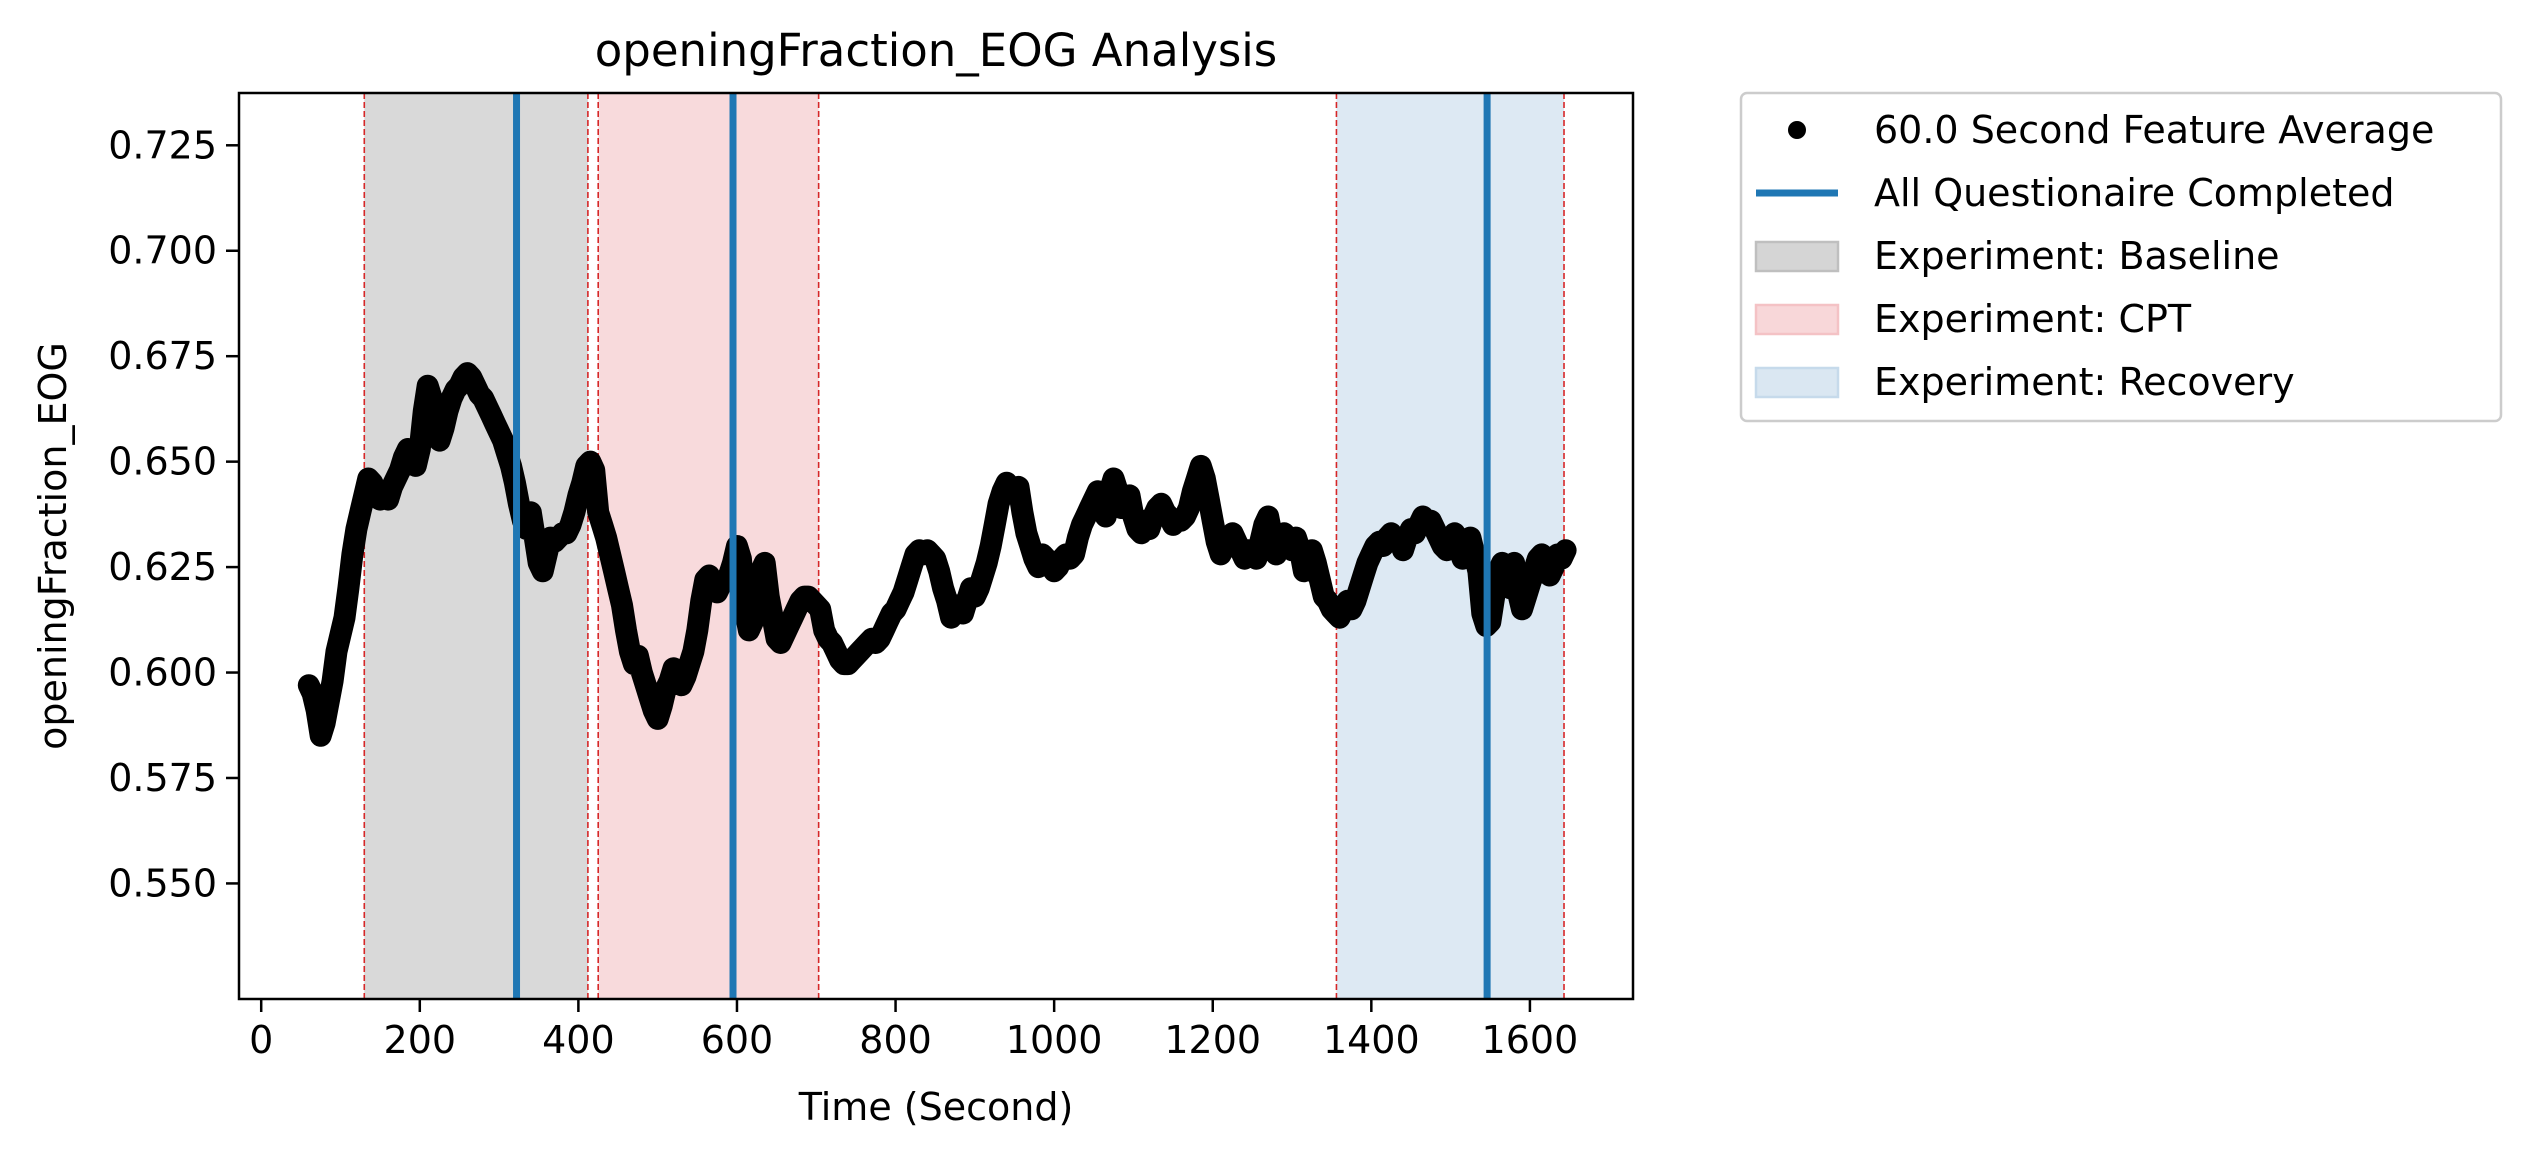  What do you see at coordinates (162, 673) in the screenshot?
I see `y-tick-label-2: 0.600` at bounding box center [162, 673].